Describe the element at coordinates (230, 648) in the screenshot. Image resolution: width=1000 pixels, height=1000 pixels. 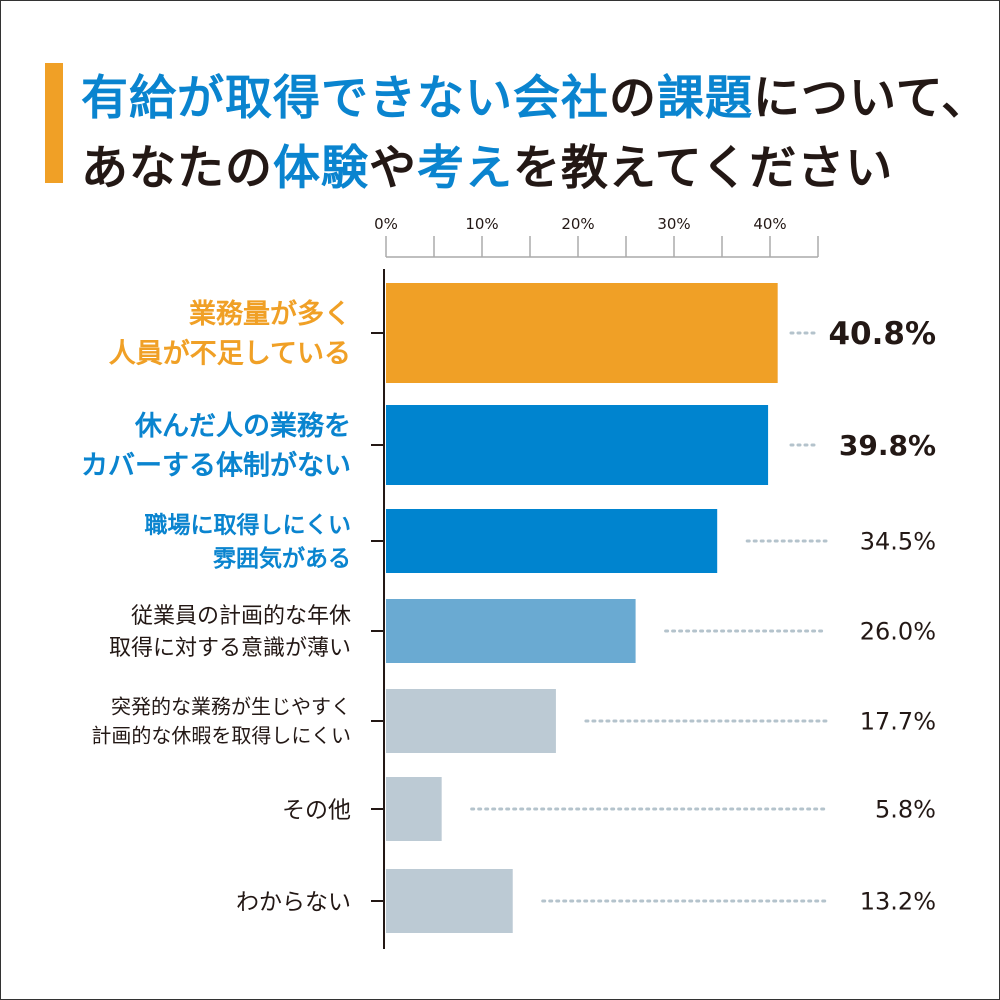
I see `category-label: 取得に対する意識が薄い` at that location.